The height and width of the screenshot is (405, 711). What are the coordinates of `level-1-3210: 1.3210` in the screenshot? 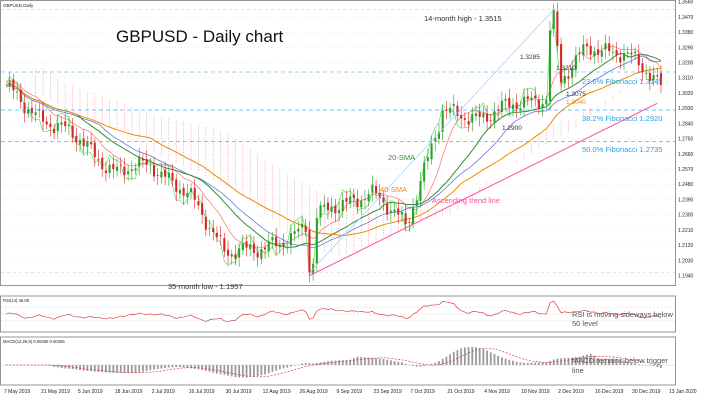 It's located at (566, 68).